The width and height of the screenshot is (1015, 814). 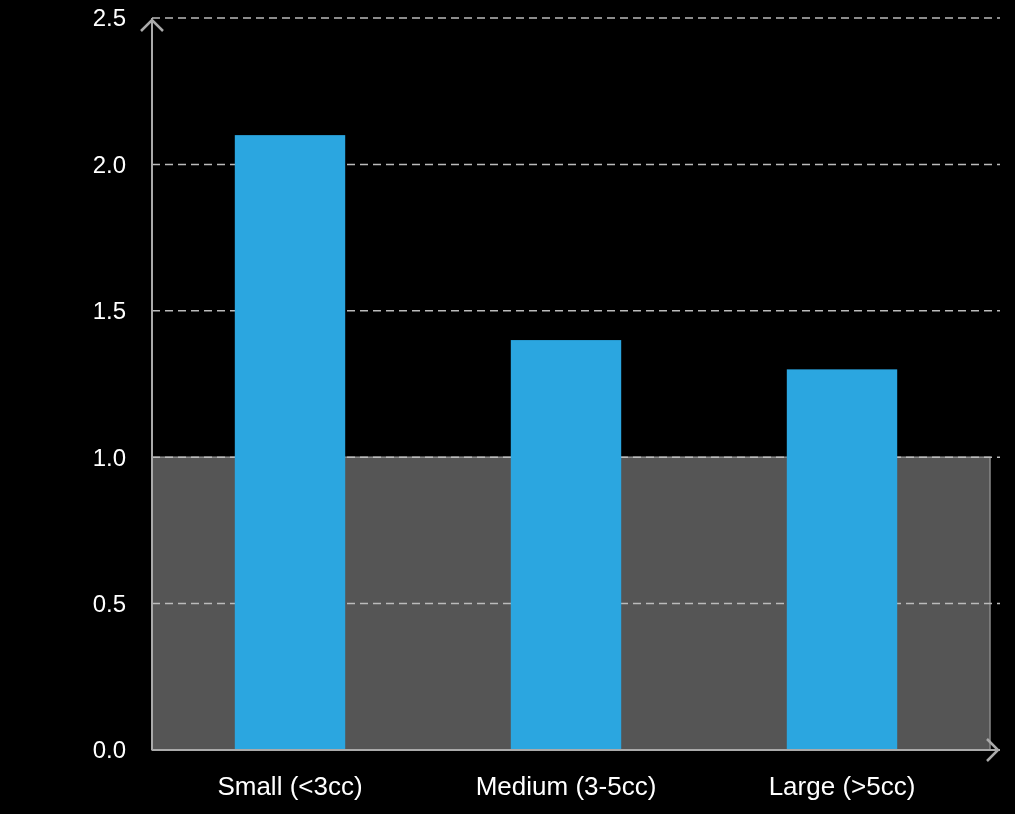 I want to click on y-tick-label: 1.5, so click(x=109, y=311).